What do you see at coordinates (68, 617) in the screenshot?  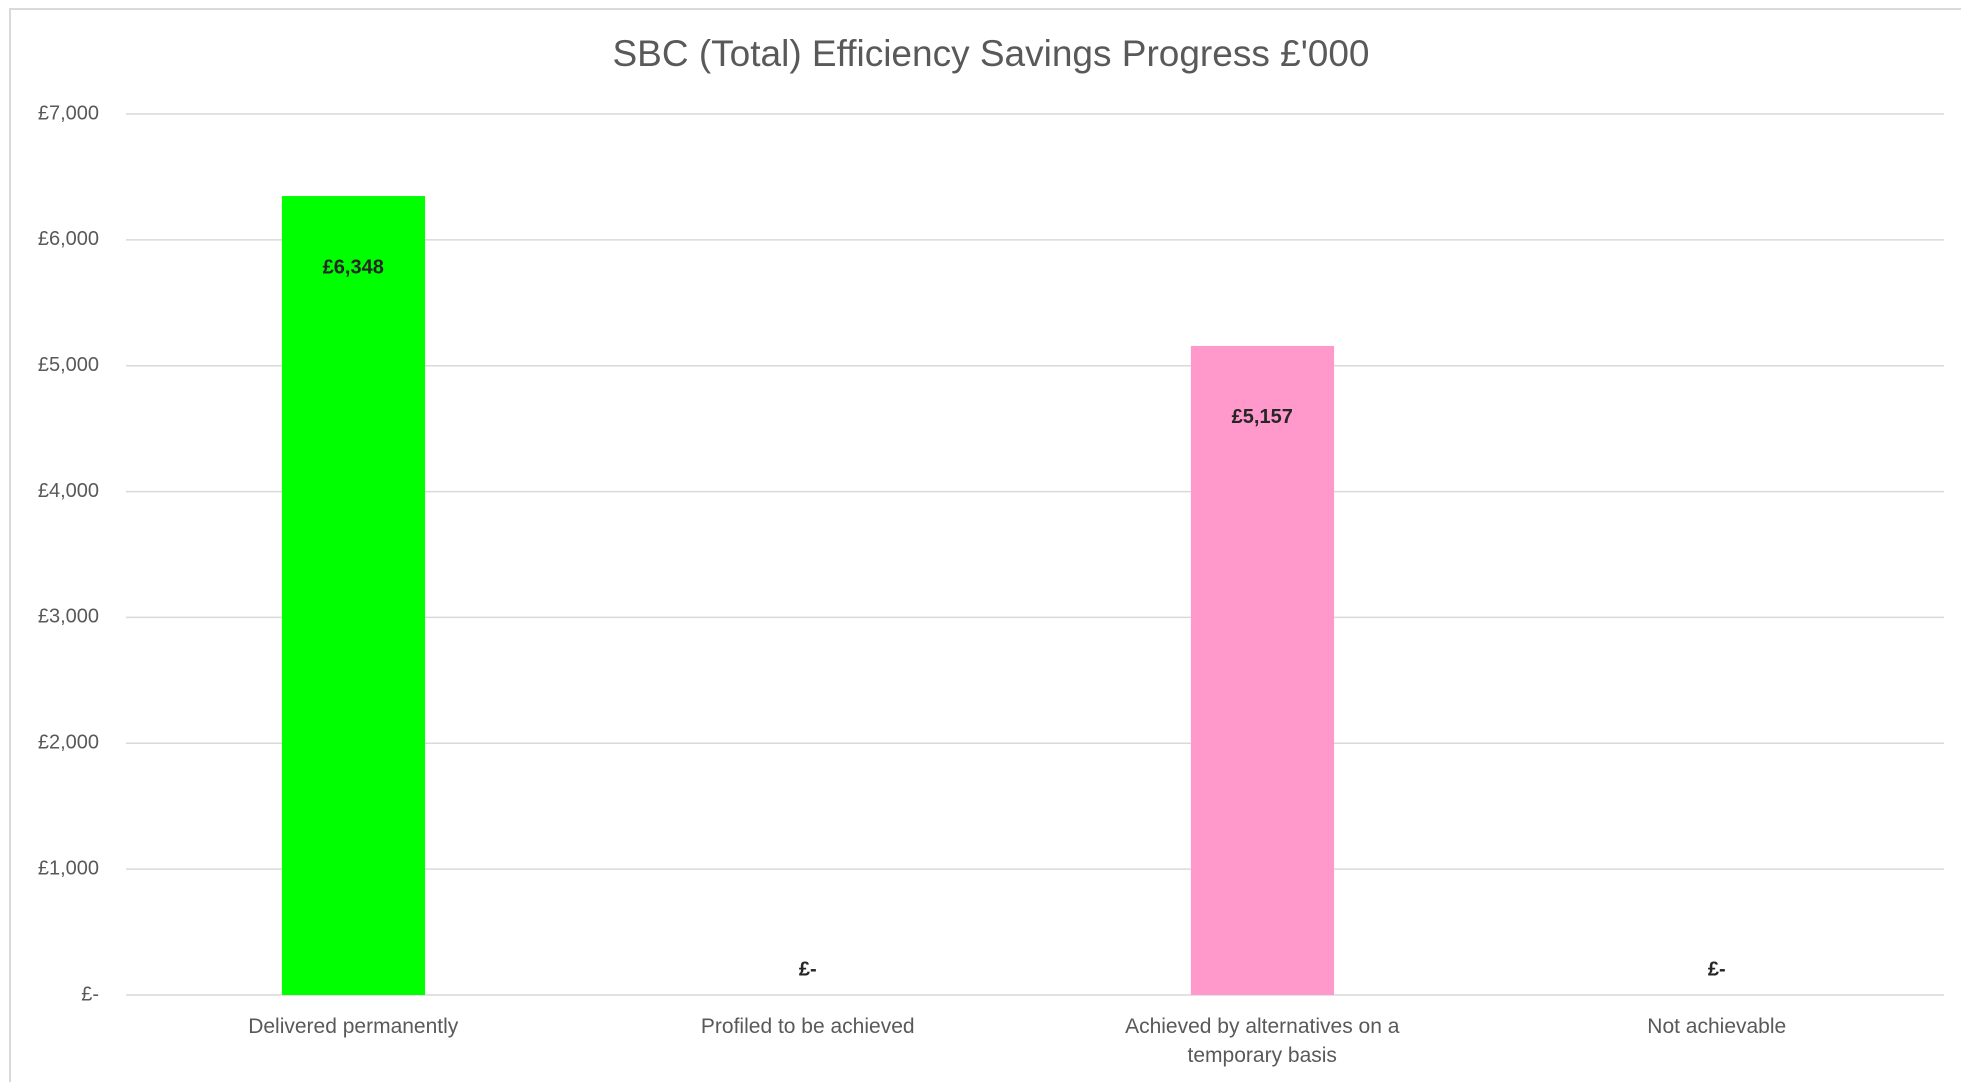 I see `y-tick-label: £3,000` at bounding box center [68, 617].